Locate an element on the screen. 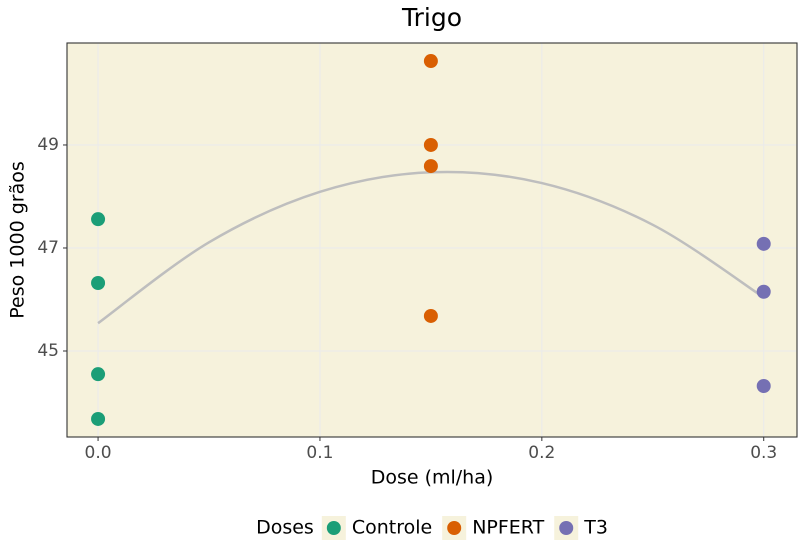 The image size is (806, 556). x-tick-label: 0.3 is located at coordinates (763, 453).